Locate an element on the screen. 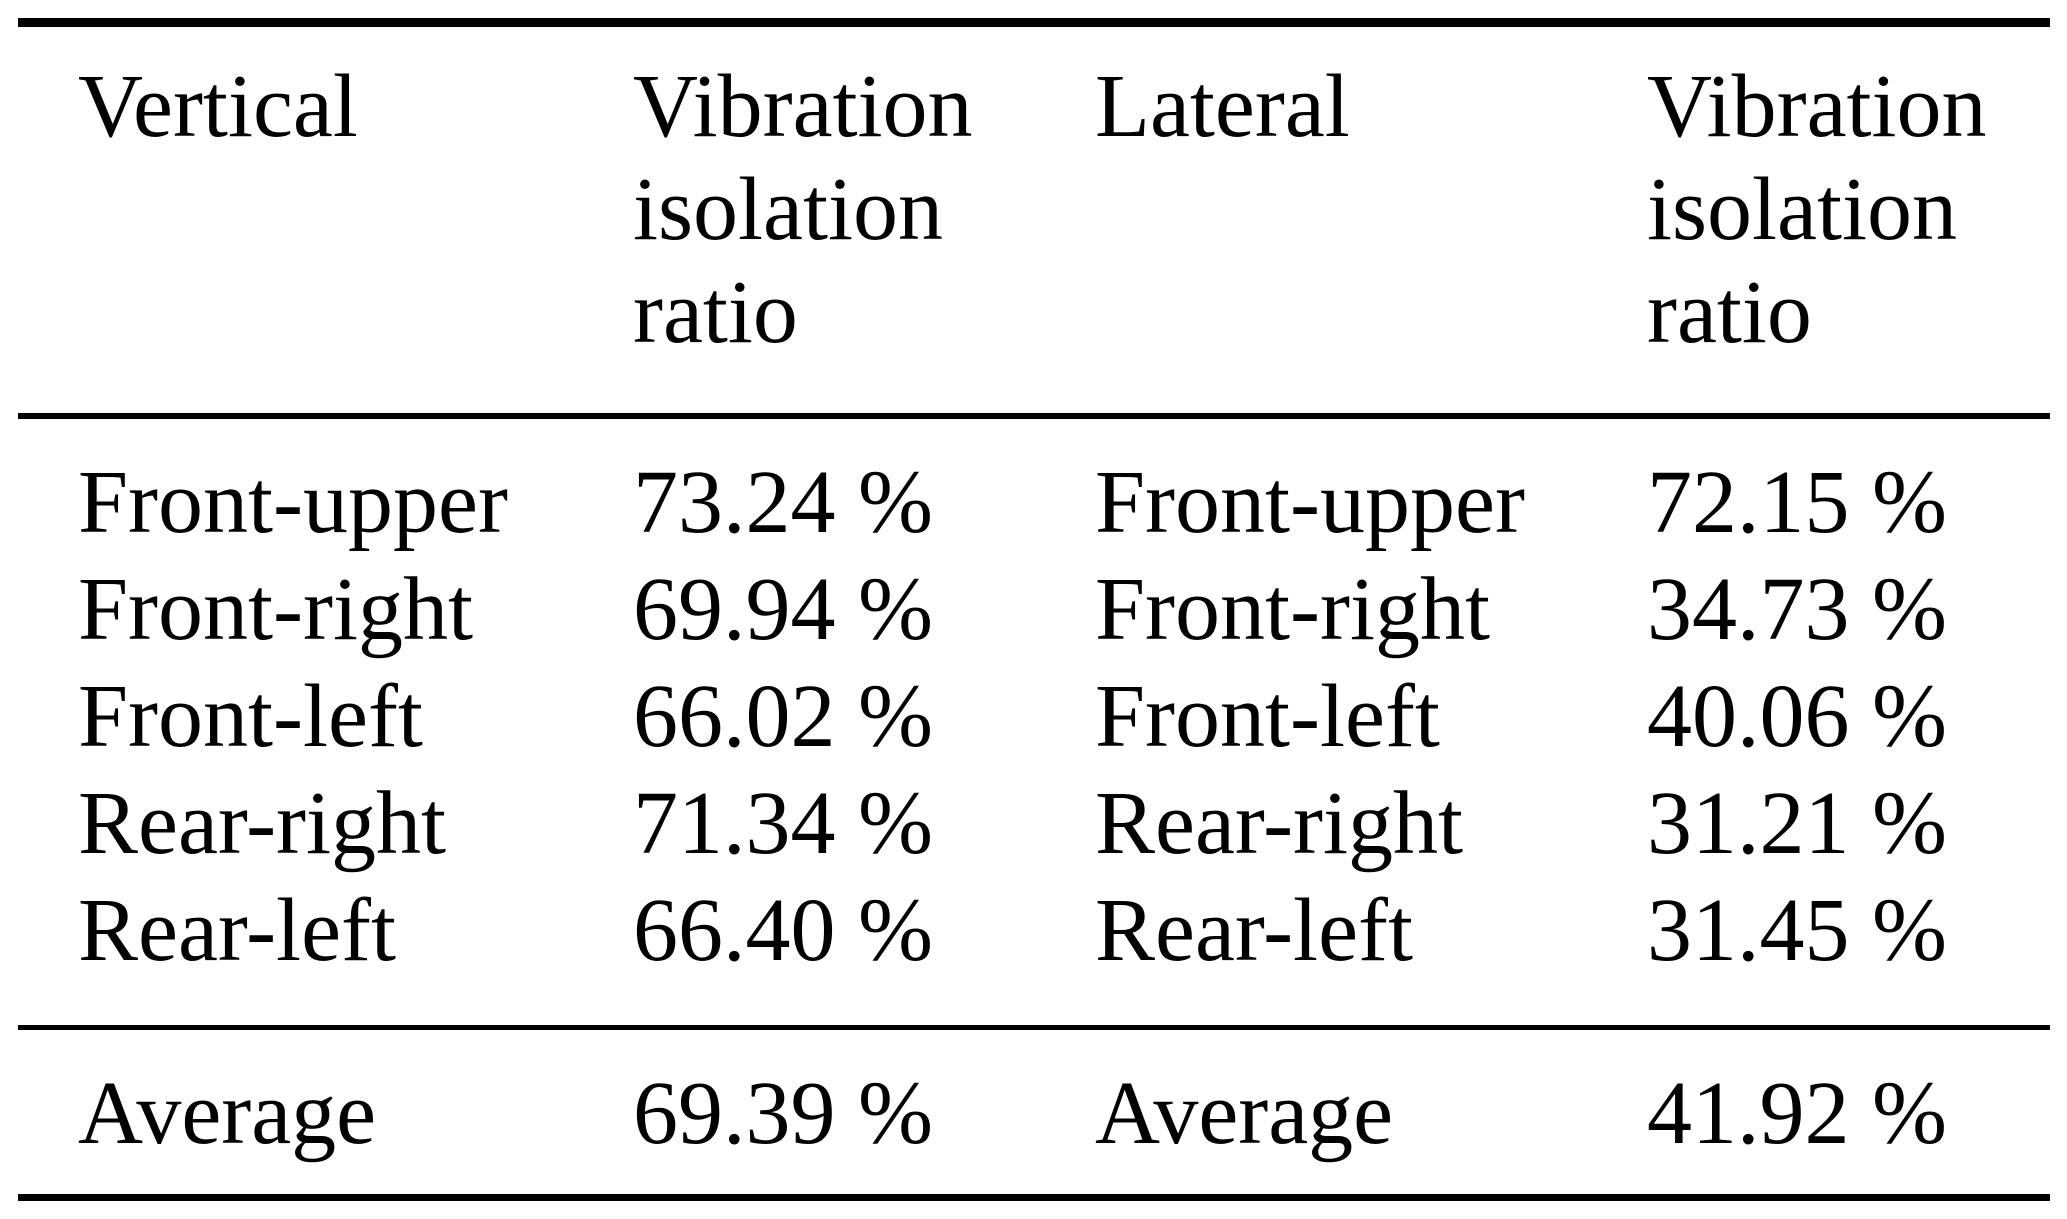 The image size is (2067, 1219). table-row: Front-upper 73.24 % Front-upper 72.15 % is located at coordinates (1034, 502).